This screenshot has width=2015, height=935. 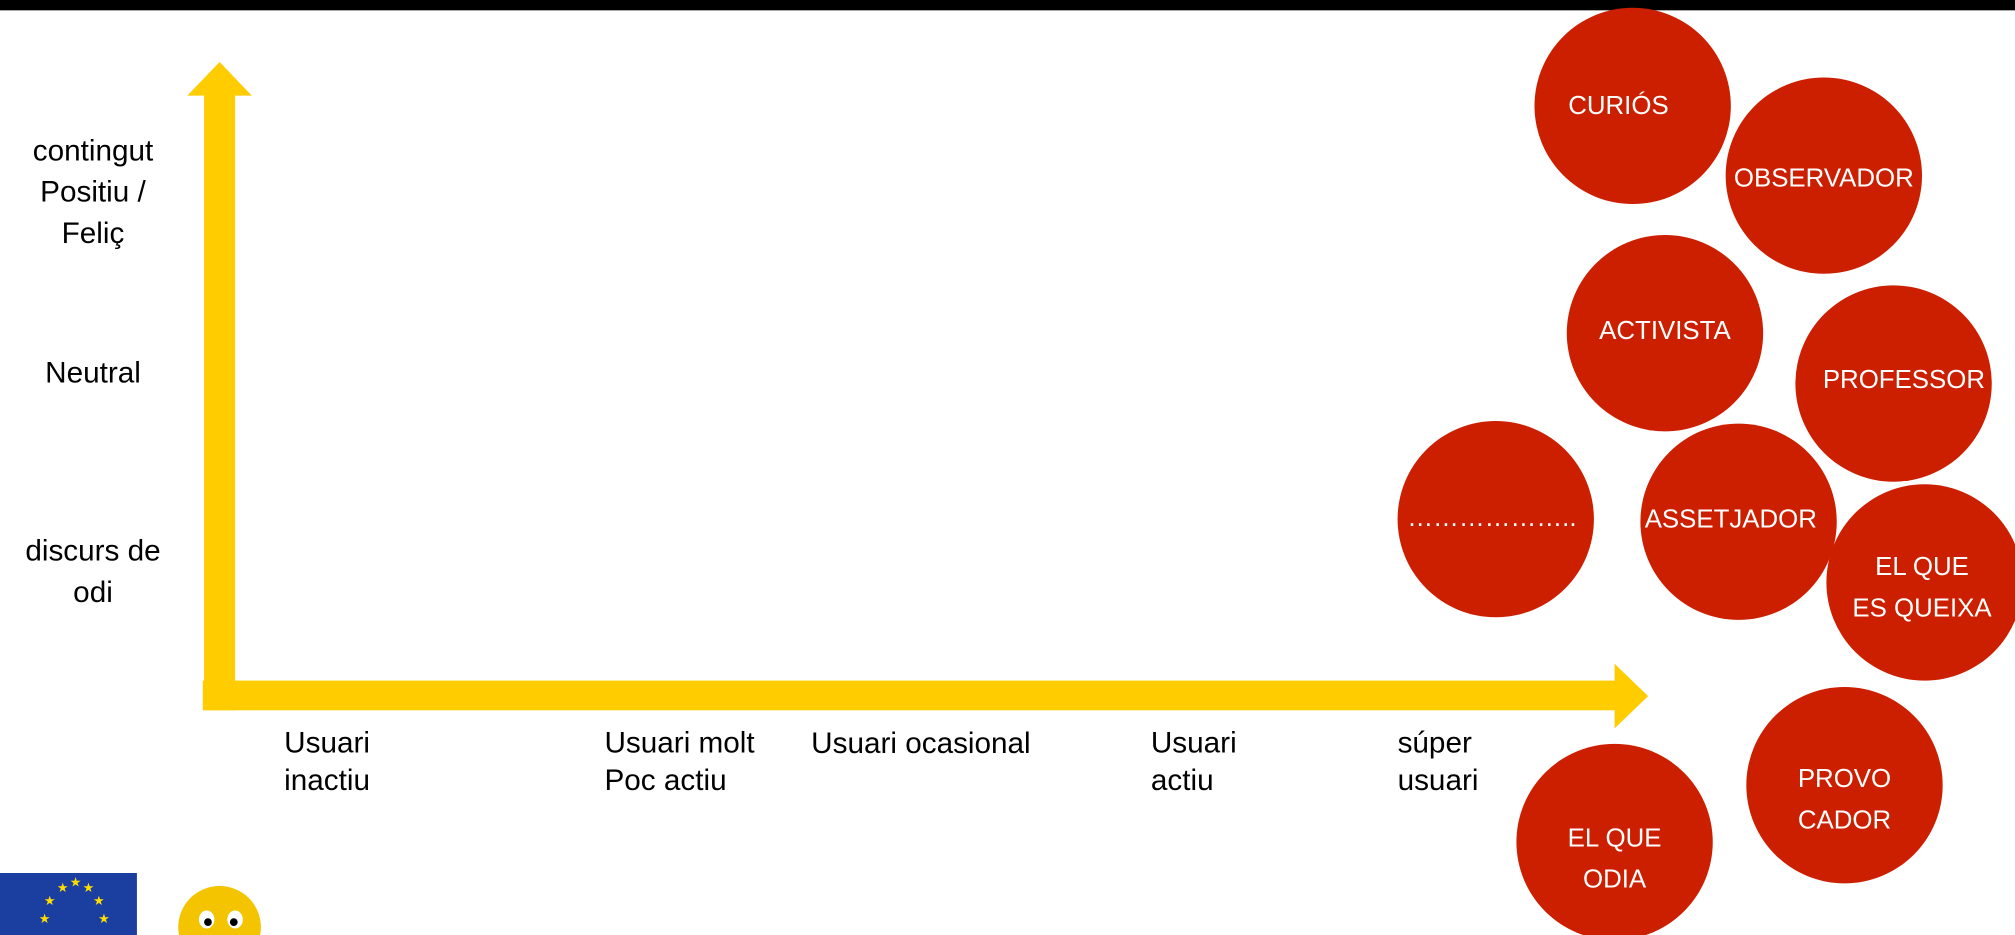 I want to click on role-label-line: ……………….., so click(x=1491, y=518).